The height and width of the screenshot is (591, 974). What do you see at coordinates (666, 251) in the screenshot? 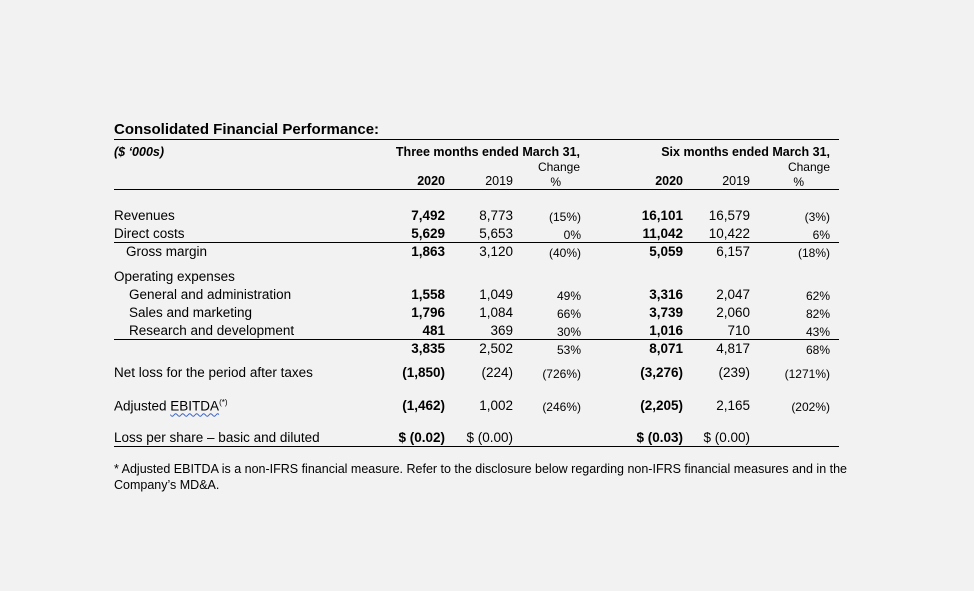
I see `cell: 5,059` at bounding box center [666, 251].